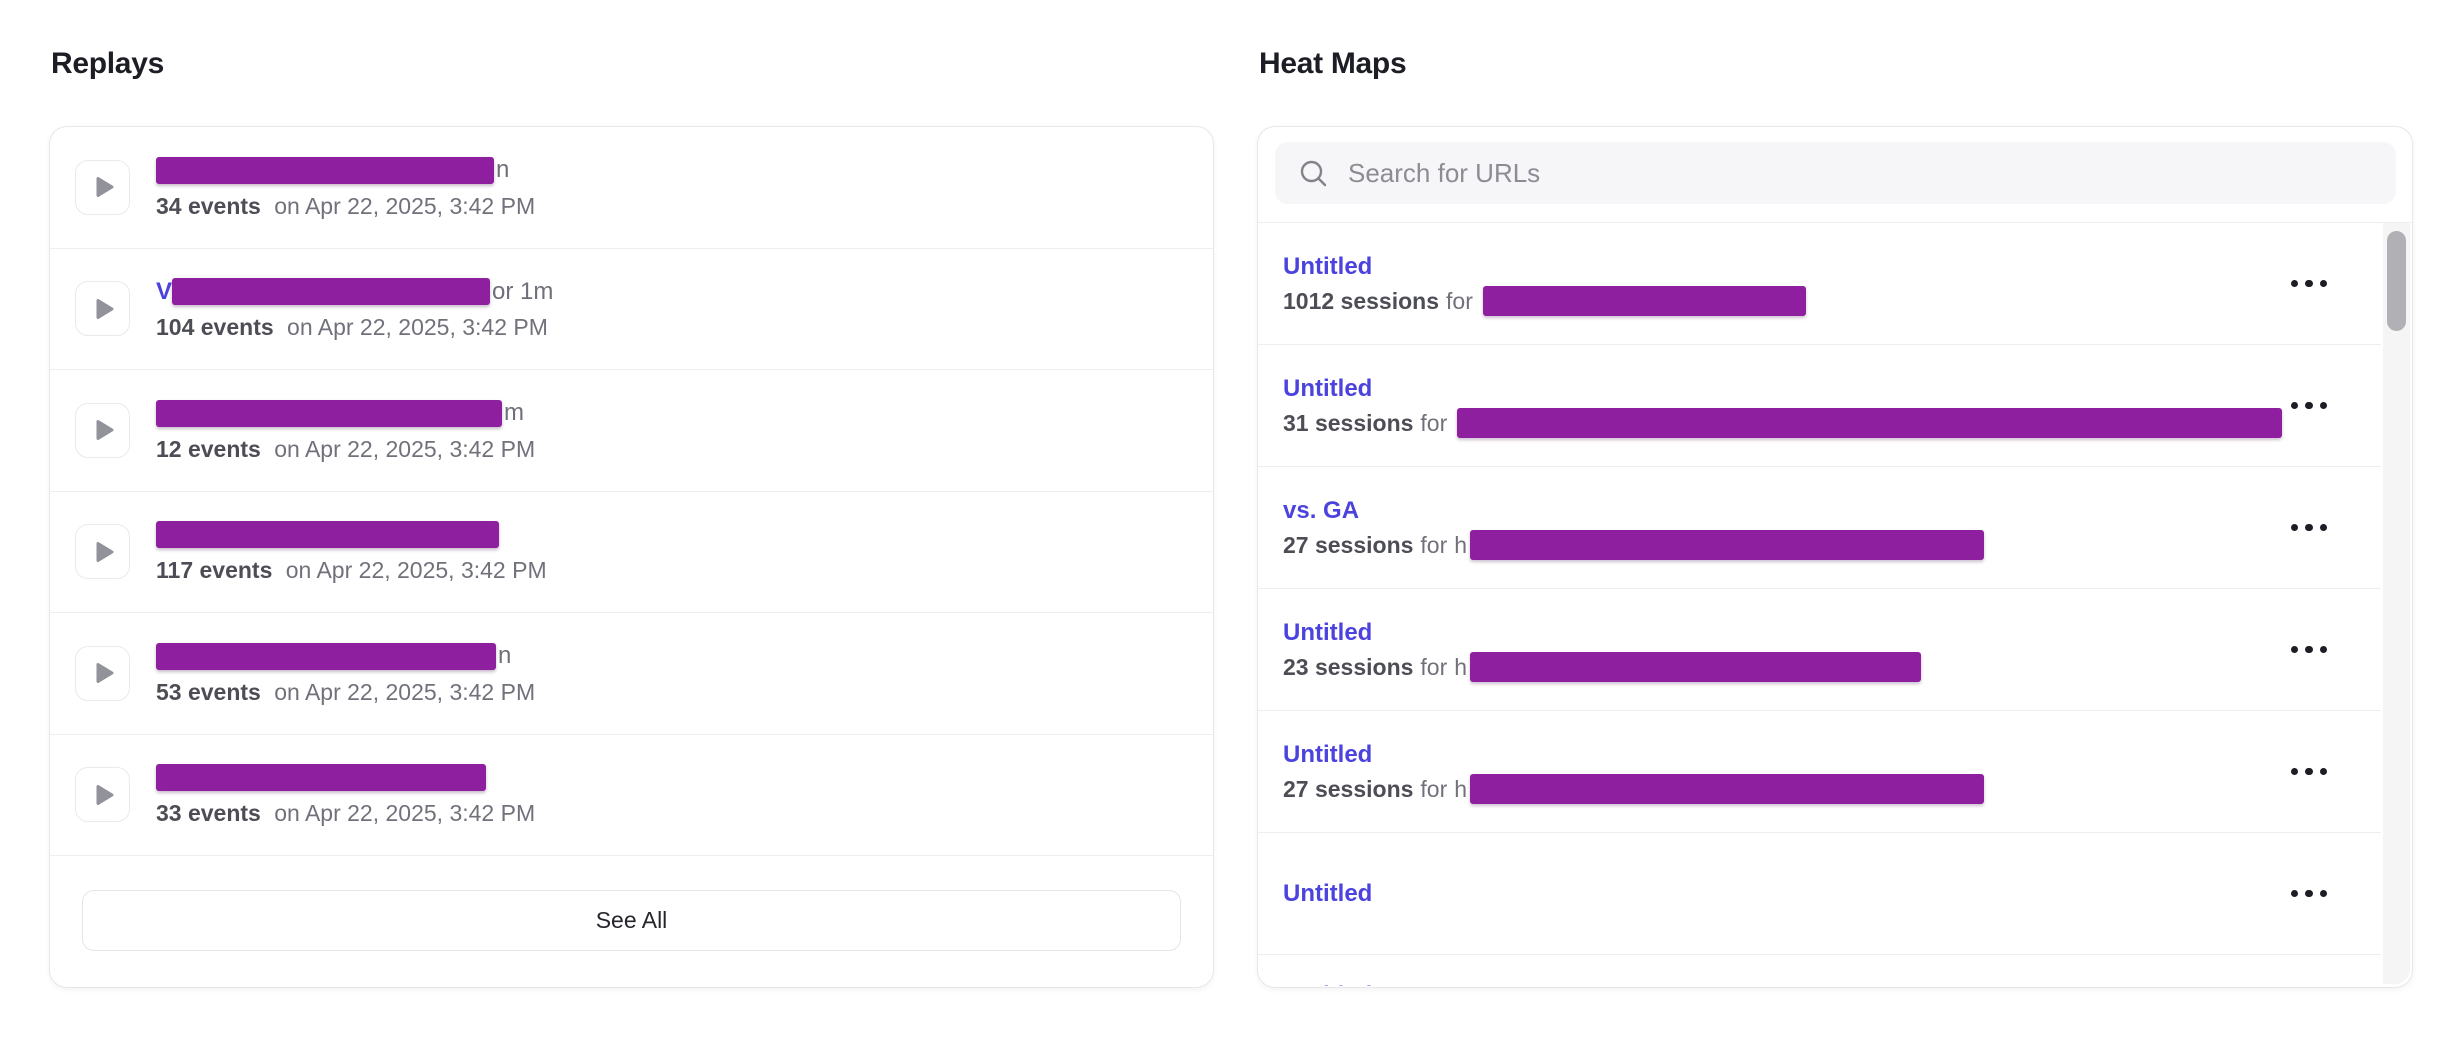  What do you see at coordinates (669, 206) in the screenshot?
I see `replay-meta: 34 events on Apr 22, 2025, 3:42 PM` at bounding box center [669, 206].